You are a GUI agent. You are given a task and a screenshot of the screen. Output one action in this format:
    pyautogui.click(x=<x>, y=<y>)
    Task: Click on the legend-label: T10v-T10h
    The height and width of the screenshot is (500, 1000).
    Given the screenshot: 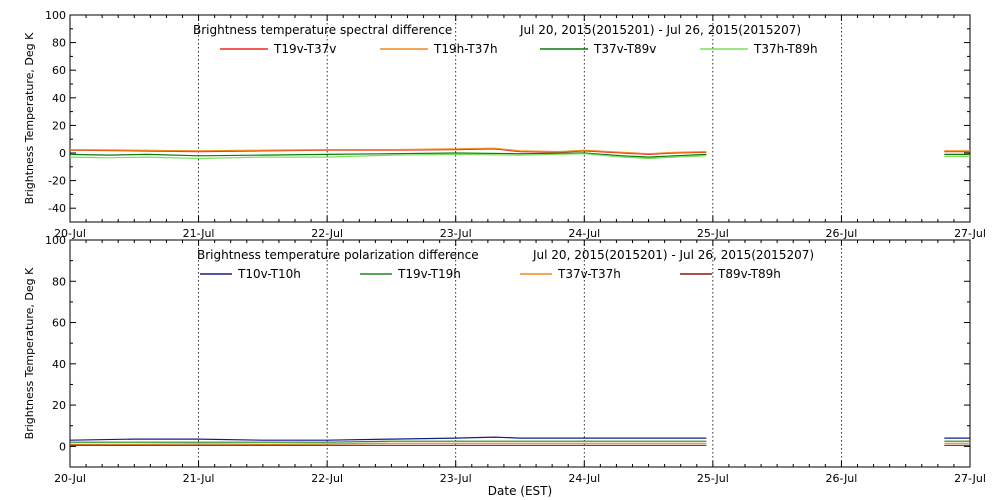 What is the action you would take?
    pyautogui.click(x=269, y=274)
    